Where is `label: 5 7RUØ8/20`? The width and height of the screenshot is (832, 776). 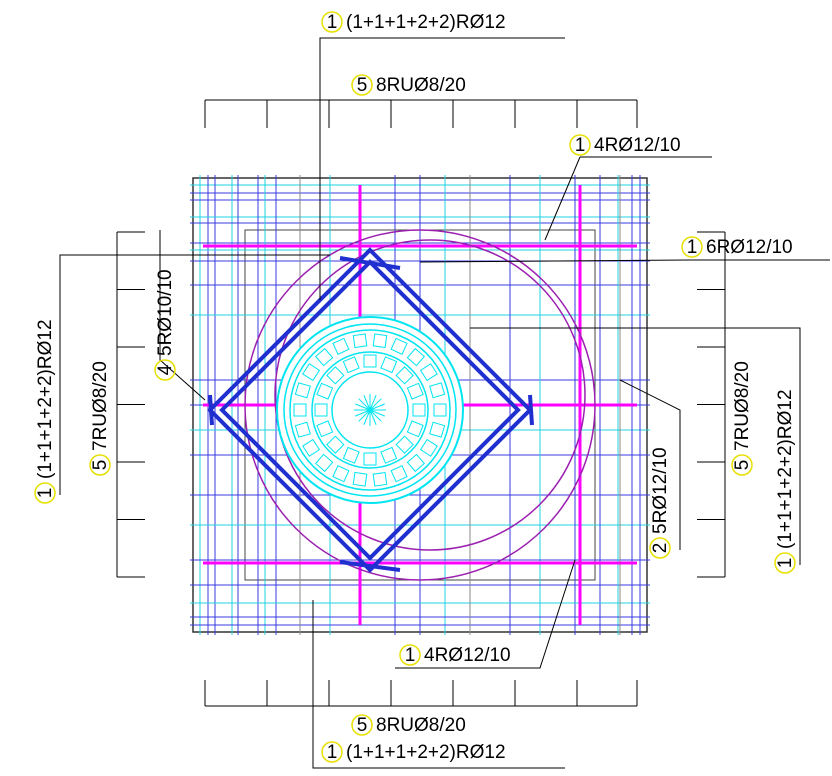 label: 5 7RUØ8/20 is located at coordinates (742, 418).